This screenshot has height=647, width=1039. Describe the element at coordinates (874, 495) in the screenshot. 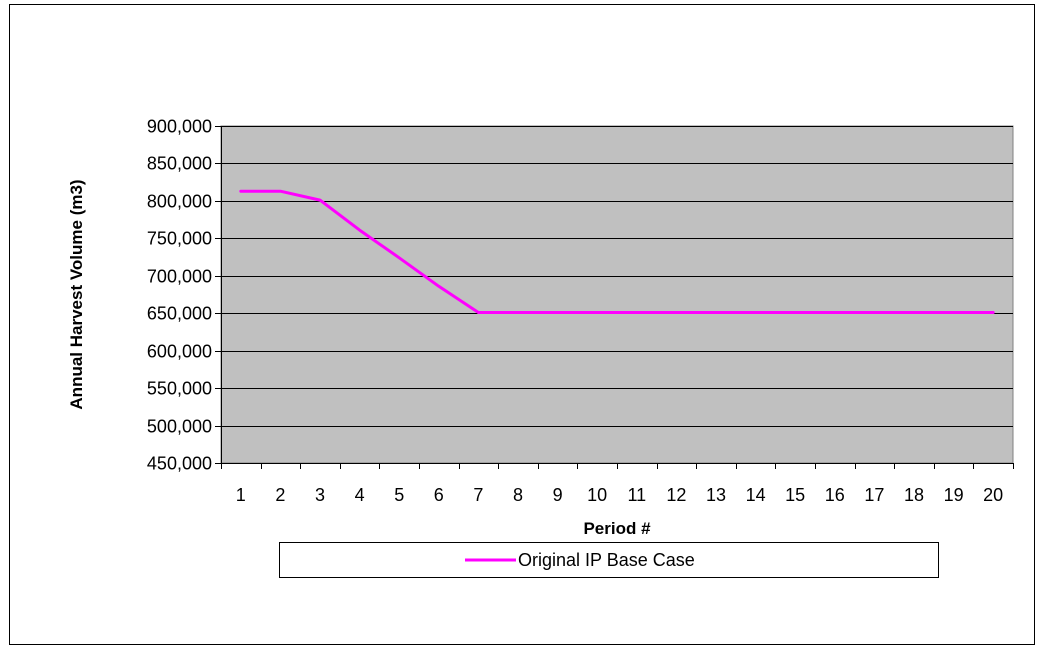

I see `x-tick-label: 17` at that location.